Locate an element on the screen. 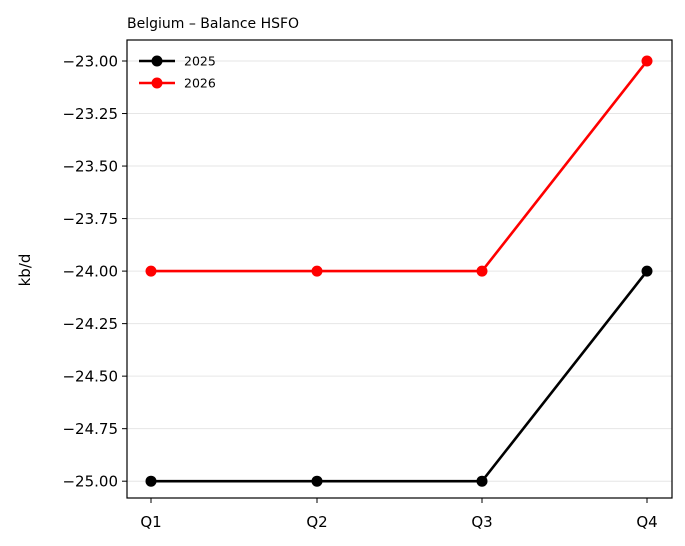 The image size is (685, 546). y-axis-label: kb/d is located at coordinates (25, 270).